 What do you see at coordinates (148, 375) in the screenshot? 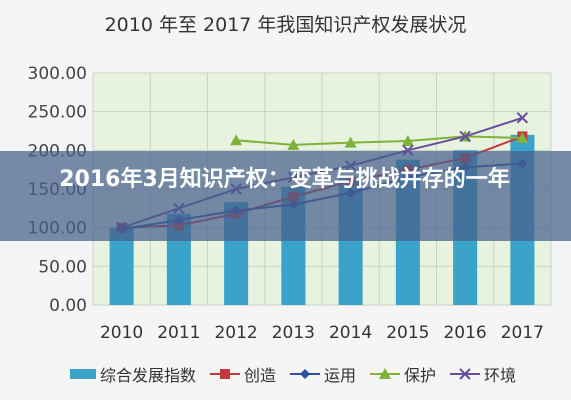
I see `legend-label: 综合发展指数` at bounding box center [148, 375].